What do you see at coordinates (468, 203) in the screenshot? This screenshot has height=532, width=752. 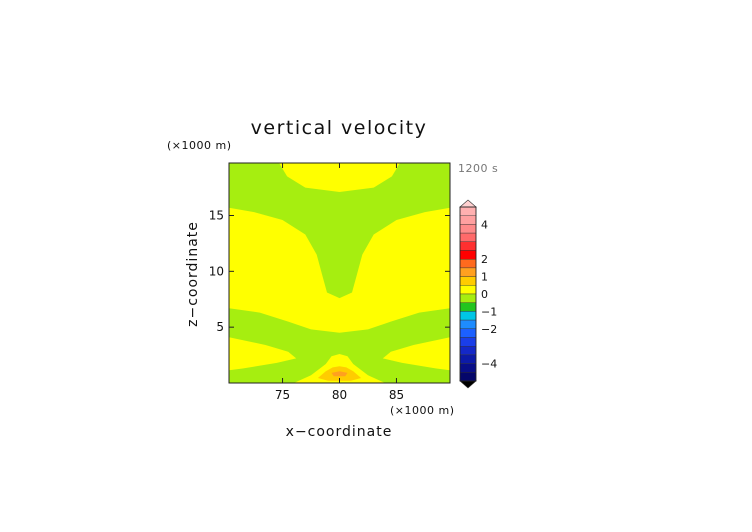 I see `colorbar-over-arrow` at bounding box center [468, 203].